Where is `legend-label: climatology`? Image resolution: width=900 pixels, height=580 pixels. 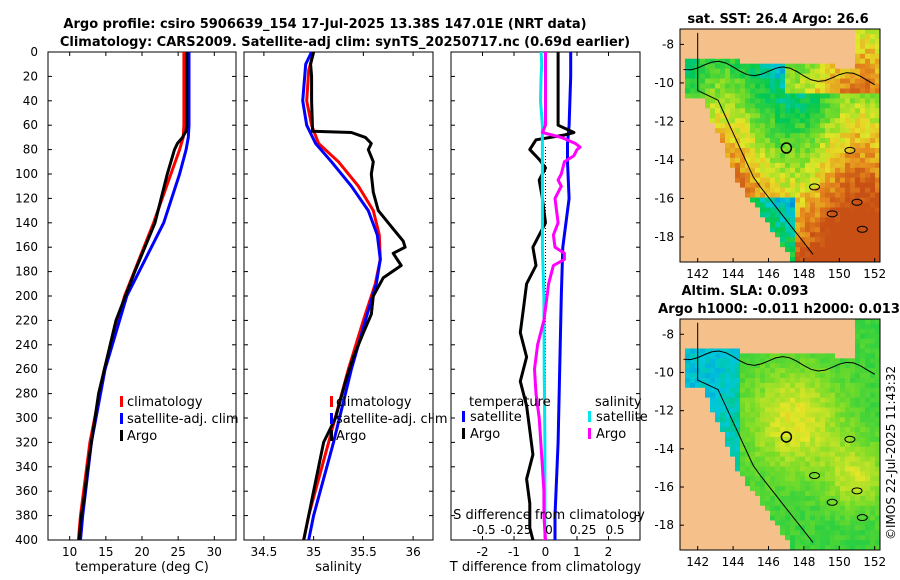 legend-label: climatology is located at coordinates (374, 402).